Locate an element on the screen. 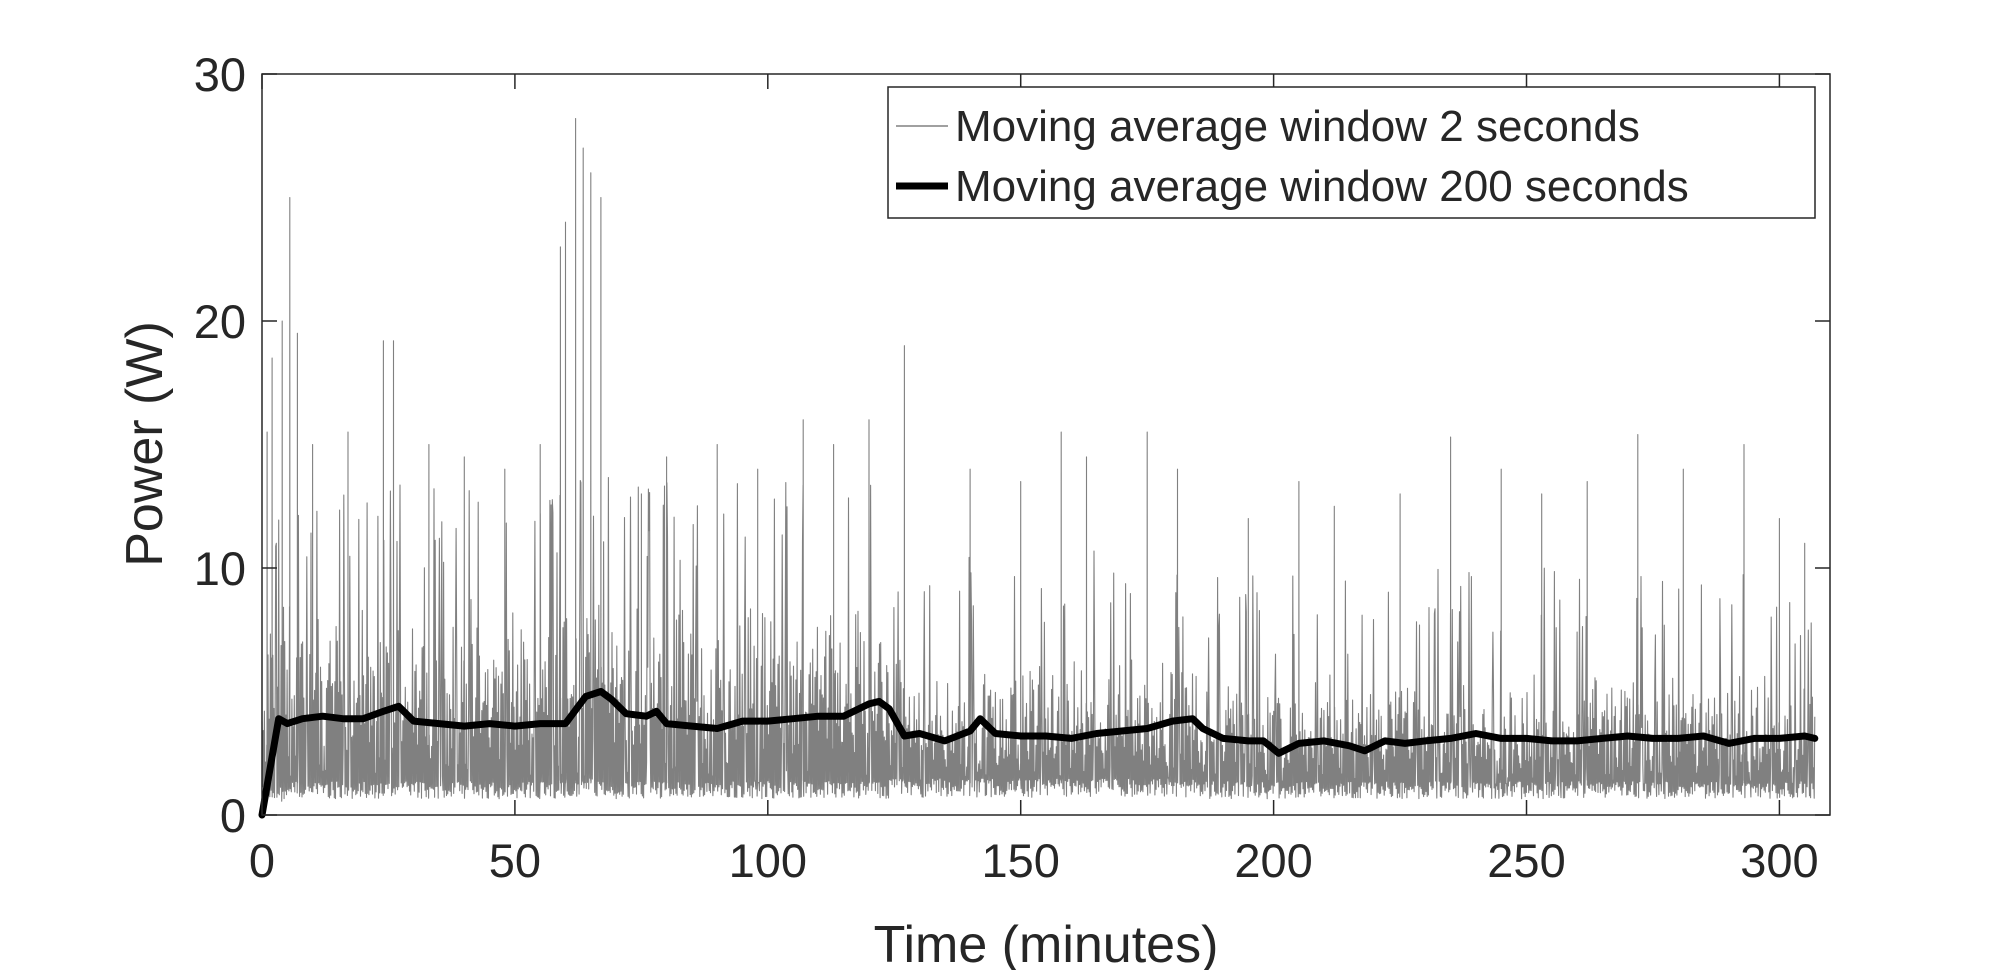 The image size is (2000, 970). x-tick-label: 150 is located at coordinates (1020, 860).